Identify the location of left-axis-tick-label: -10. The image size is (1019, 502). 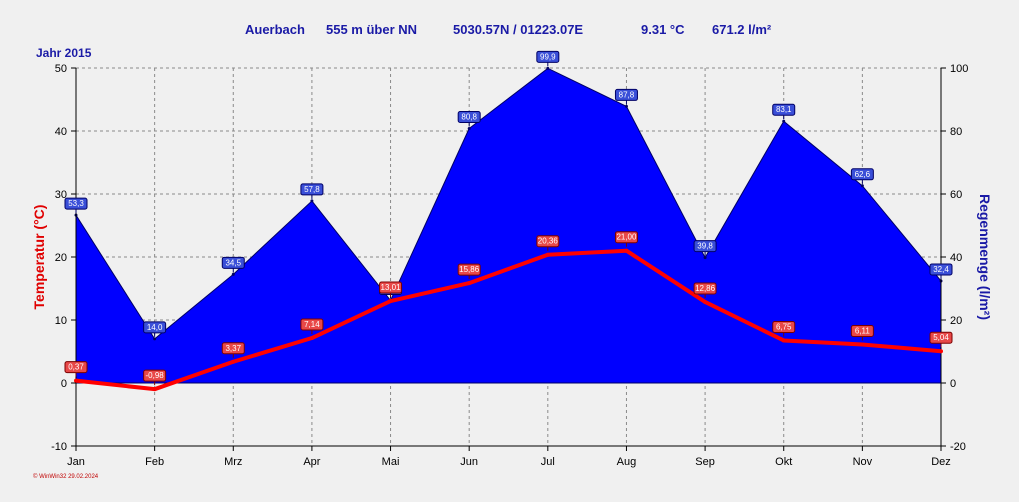
(59, 447).